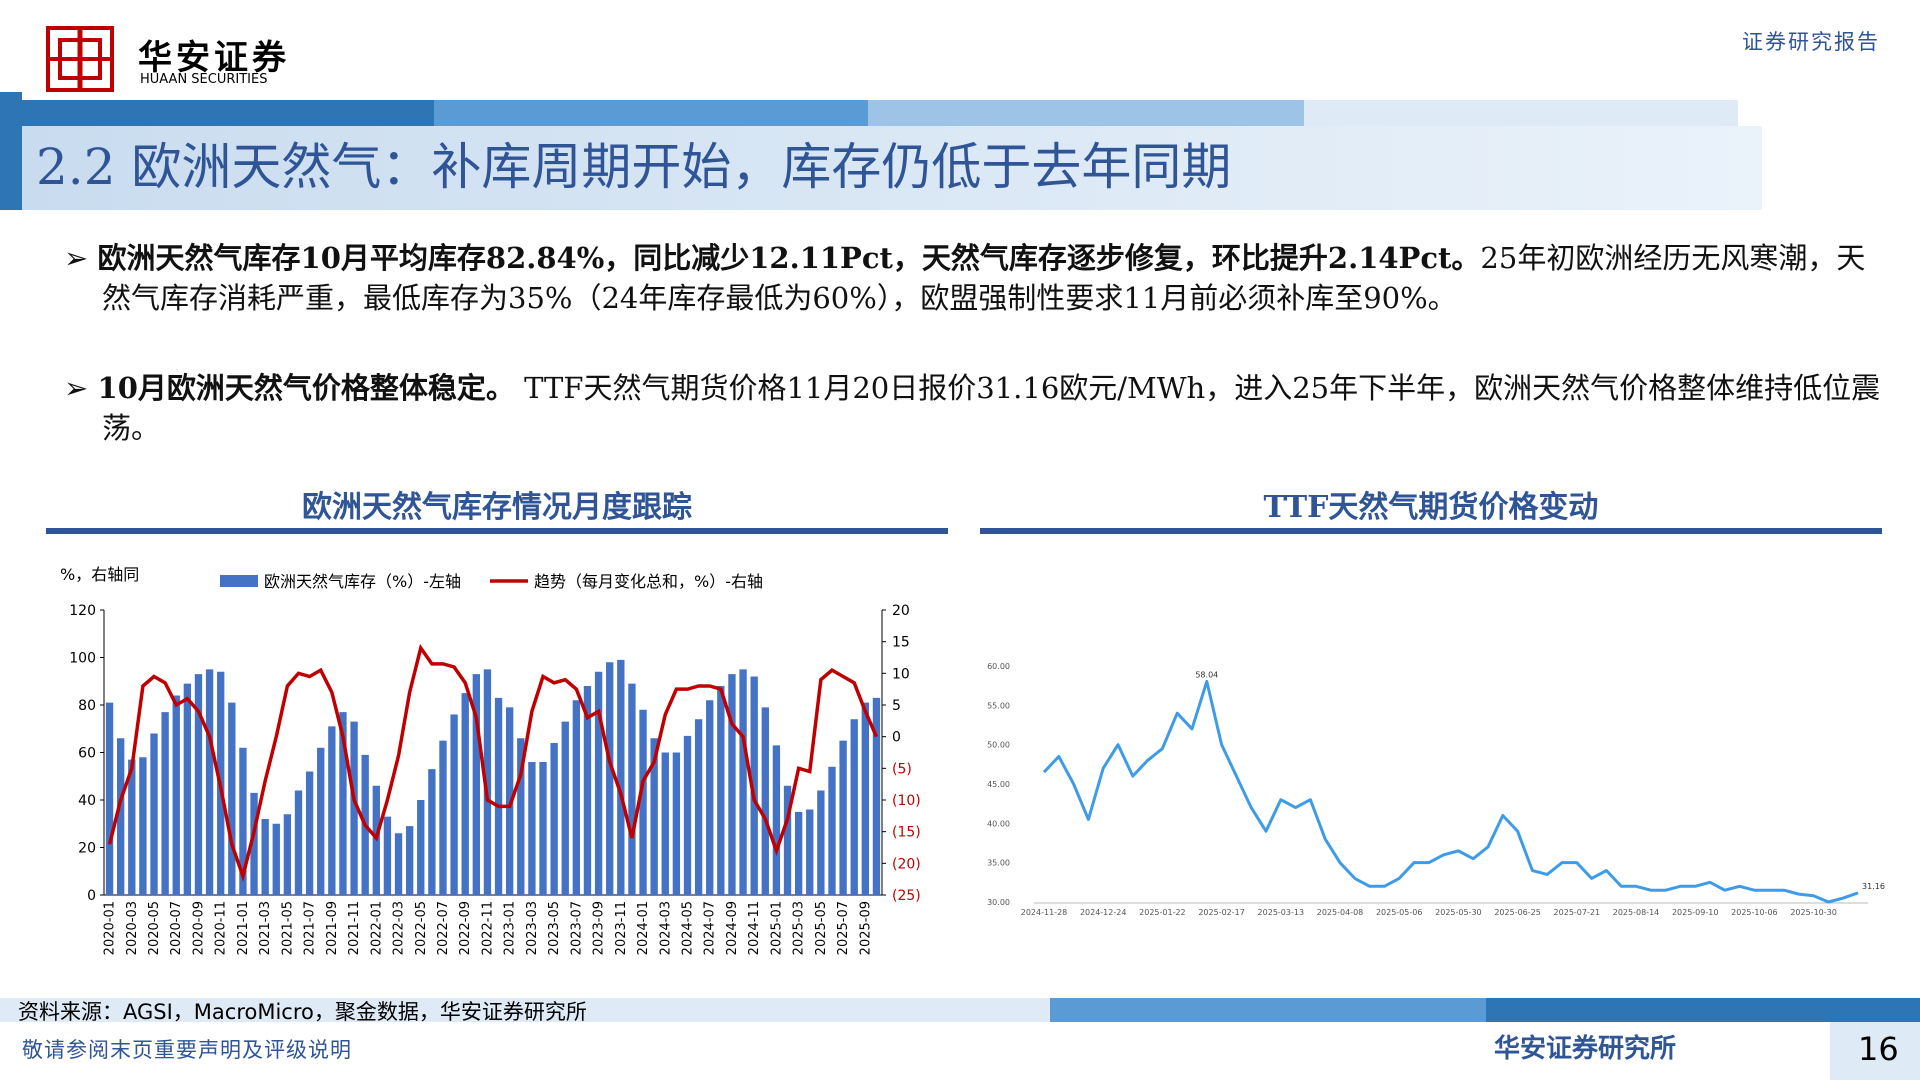 The height and width of the screenshot is (1080, 1920). Describe the element at coordinates (354, 928) in the screenshot. I see `x-tick-label: 2021-11` at that location.